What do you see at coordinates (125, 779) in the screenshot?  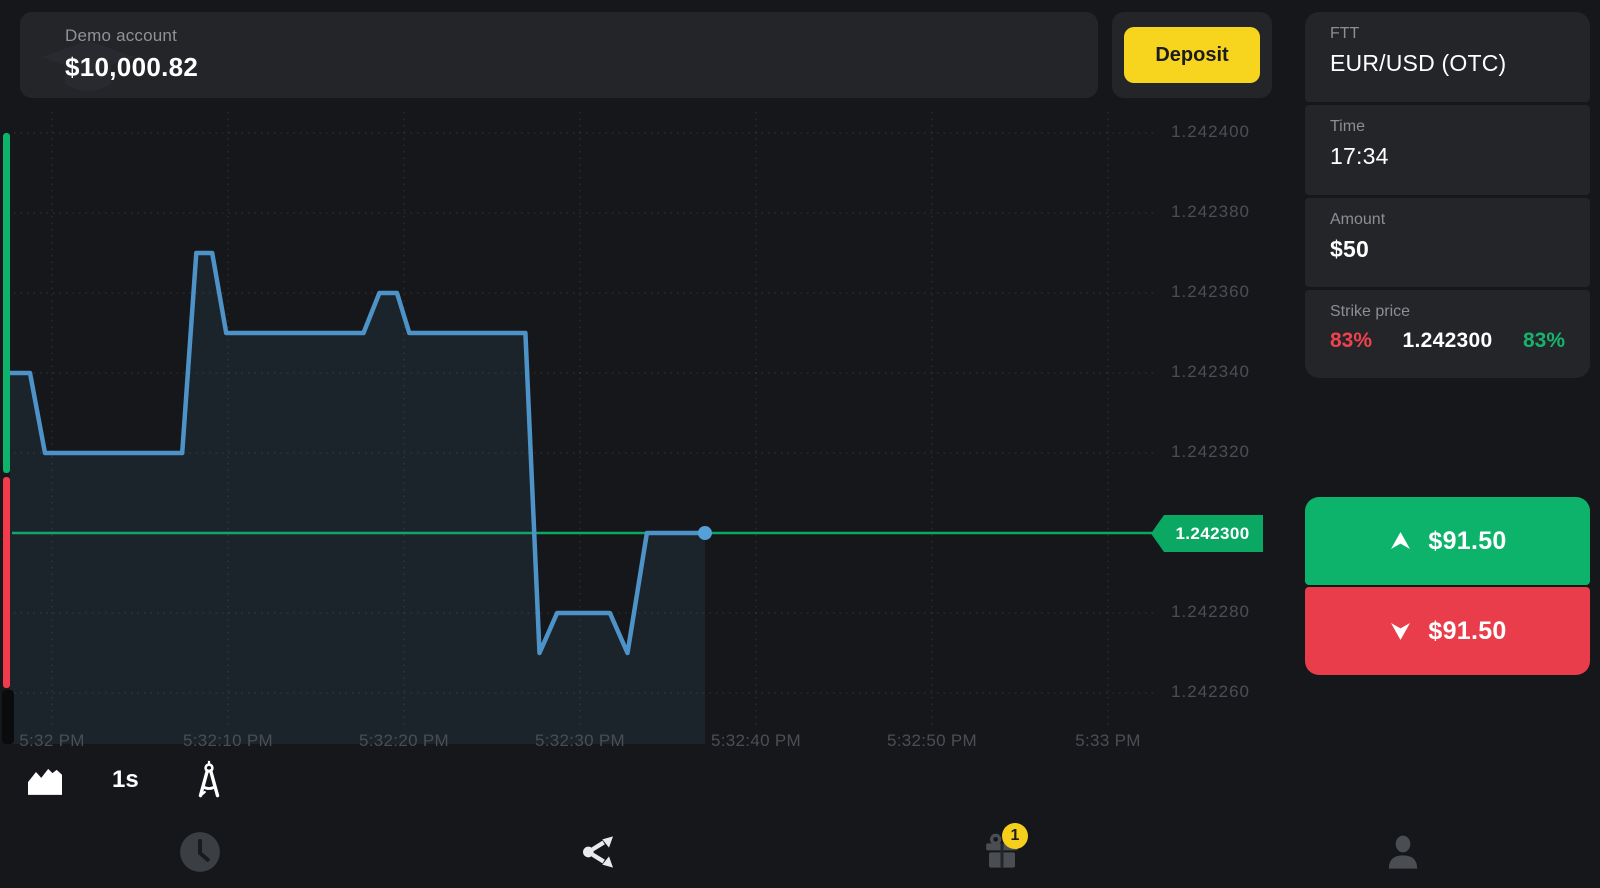 I see `timeframe-button: 1s` at bounding box center [125, 779].